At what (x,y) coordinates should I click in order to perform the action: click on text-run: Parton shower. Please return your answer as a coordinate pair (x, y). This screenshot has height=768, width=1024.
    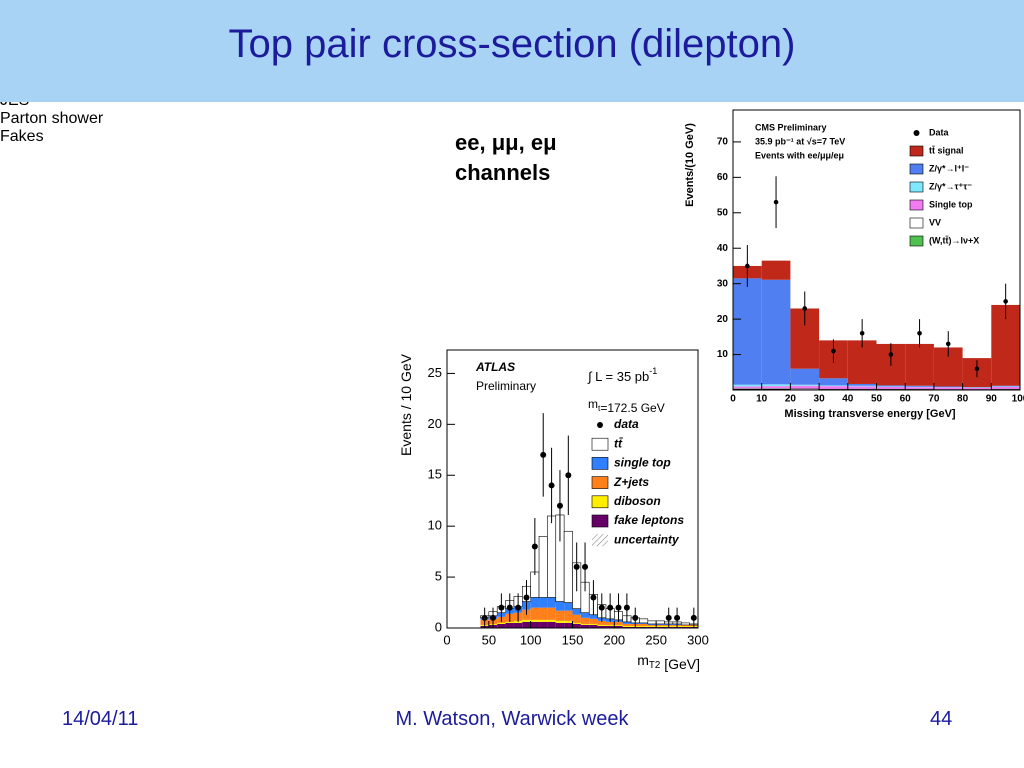
    Looking at the image, I should click on (52, 118).